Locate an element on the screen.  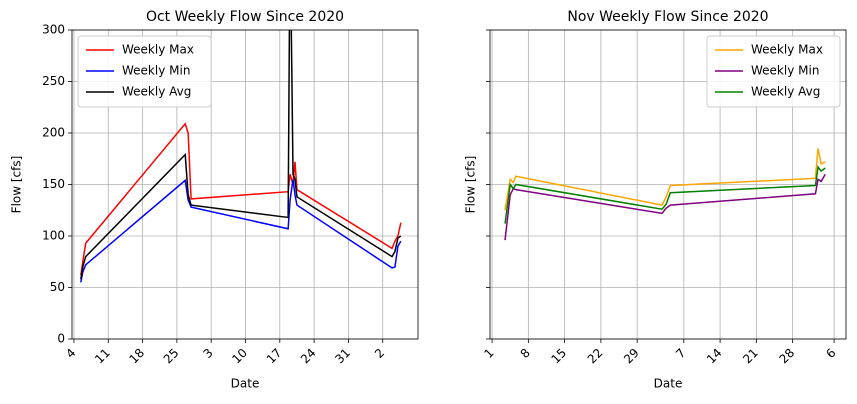
y-tick-label: 0 is located at coordinates (61, 339).